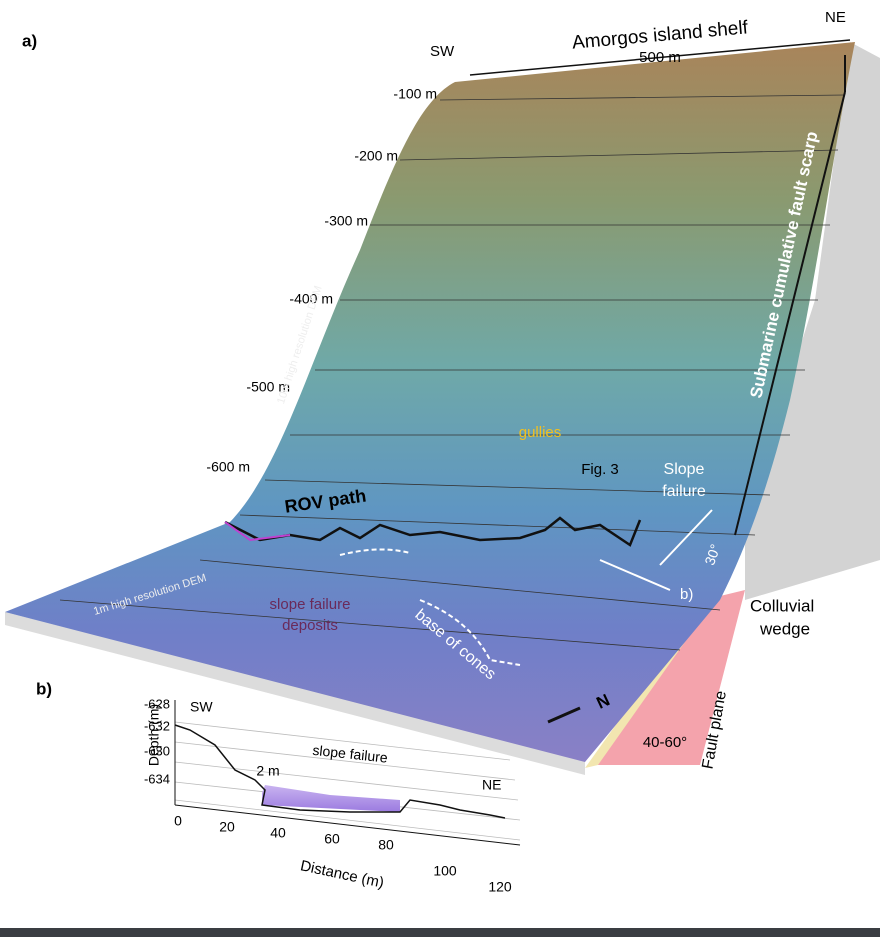 This screenshot has height=937, width=880. What do you see at coordinates (331, 798) in the screenshot?
I see `slope-failure-area` at bounding box center [331, 798].